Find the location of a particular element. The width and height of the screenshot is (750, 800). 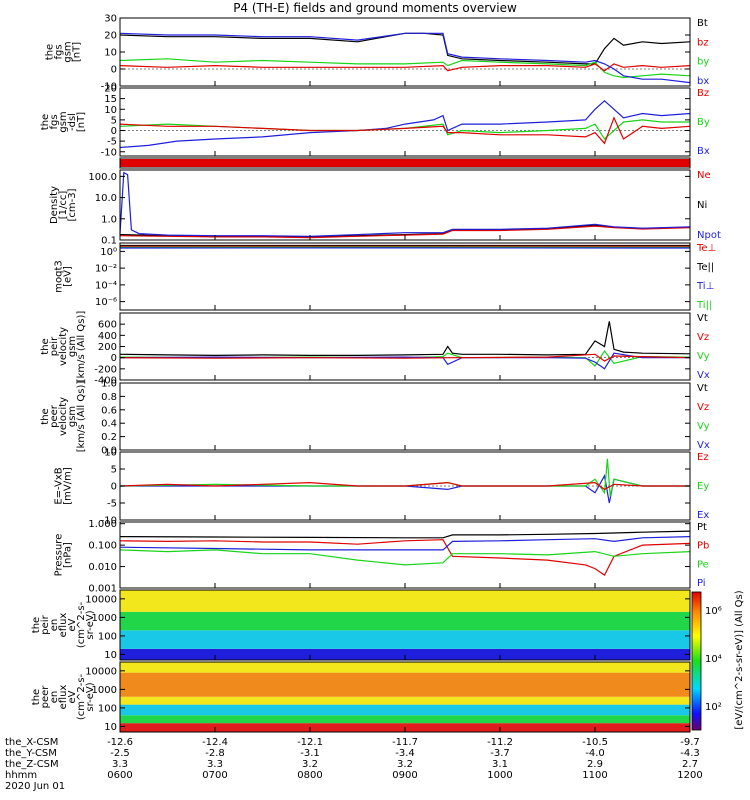

time-row-value: -11.2 is located at coordinates (500, 742).